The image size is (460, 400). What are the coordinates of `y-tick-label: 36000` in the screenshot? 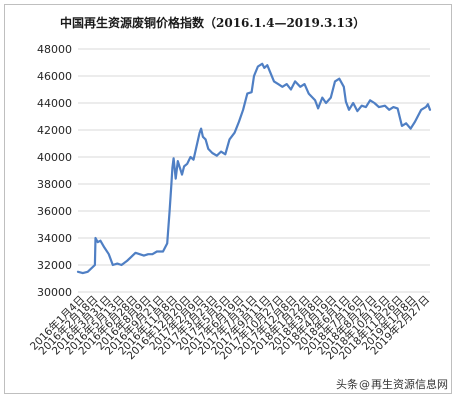 It's located at (54, 211).